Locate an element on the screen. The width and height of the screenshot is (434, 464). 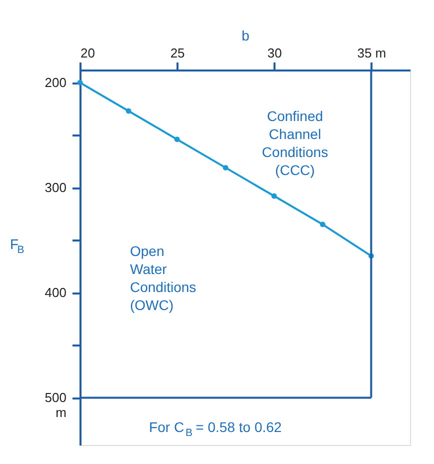
x-tick-label: 30 is located at coordinates (274, 53).